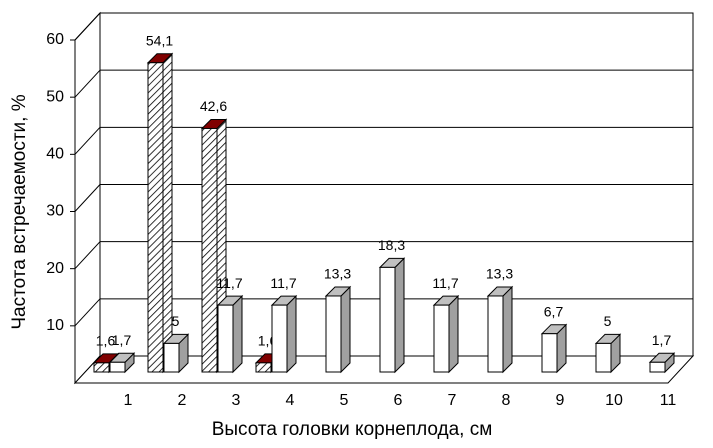 The width and height of the screenshot is (713, 448). What do you see at coordinates (55, 325) in the screenshot?
I see `y-tick-label: 10` at bounding box center [55, 325].